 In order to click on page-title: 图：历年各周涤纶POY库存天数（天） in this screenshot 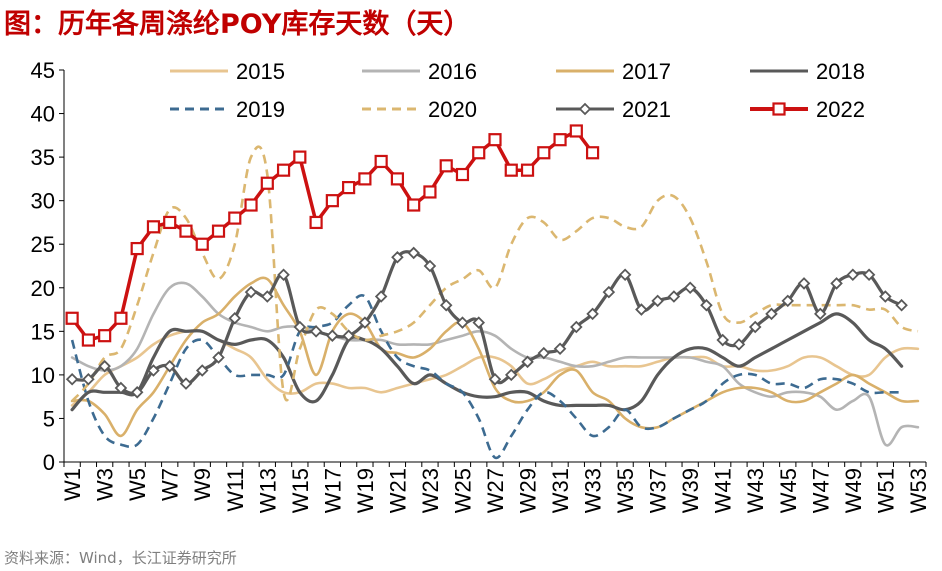, I will do `click(237, 24)`.